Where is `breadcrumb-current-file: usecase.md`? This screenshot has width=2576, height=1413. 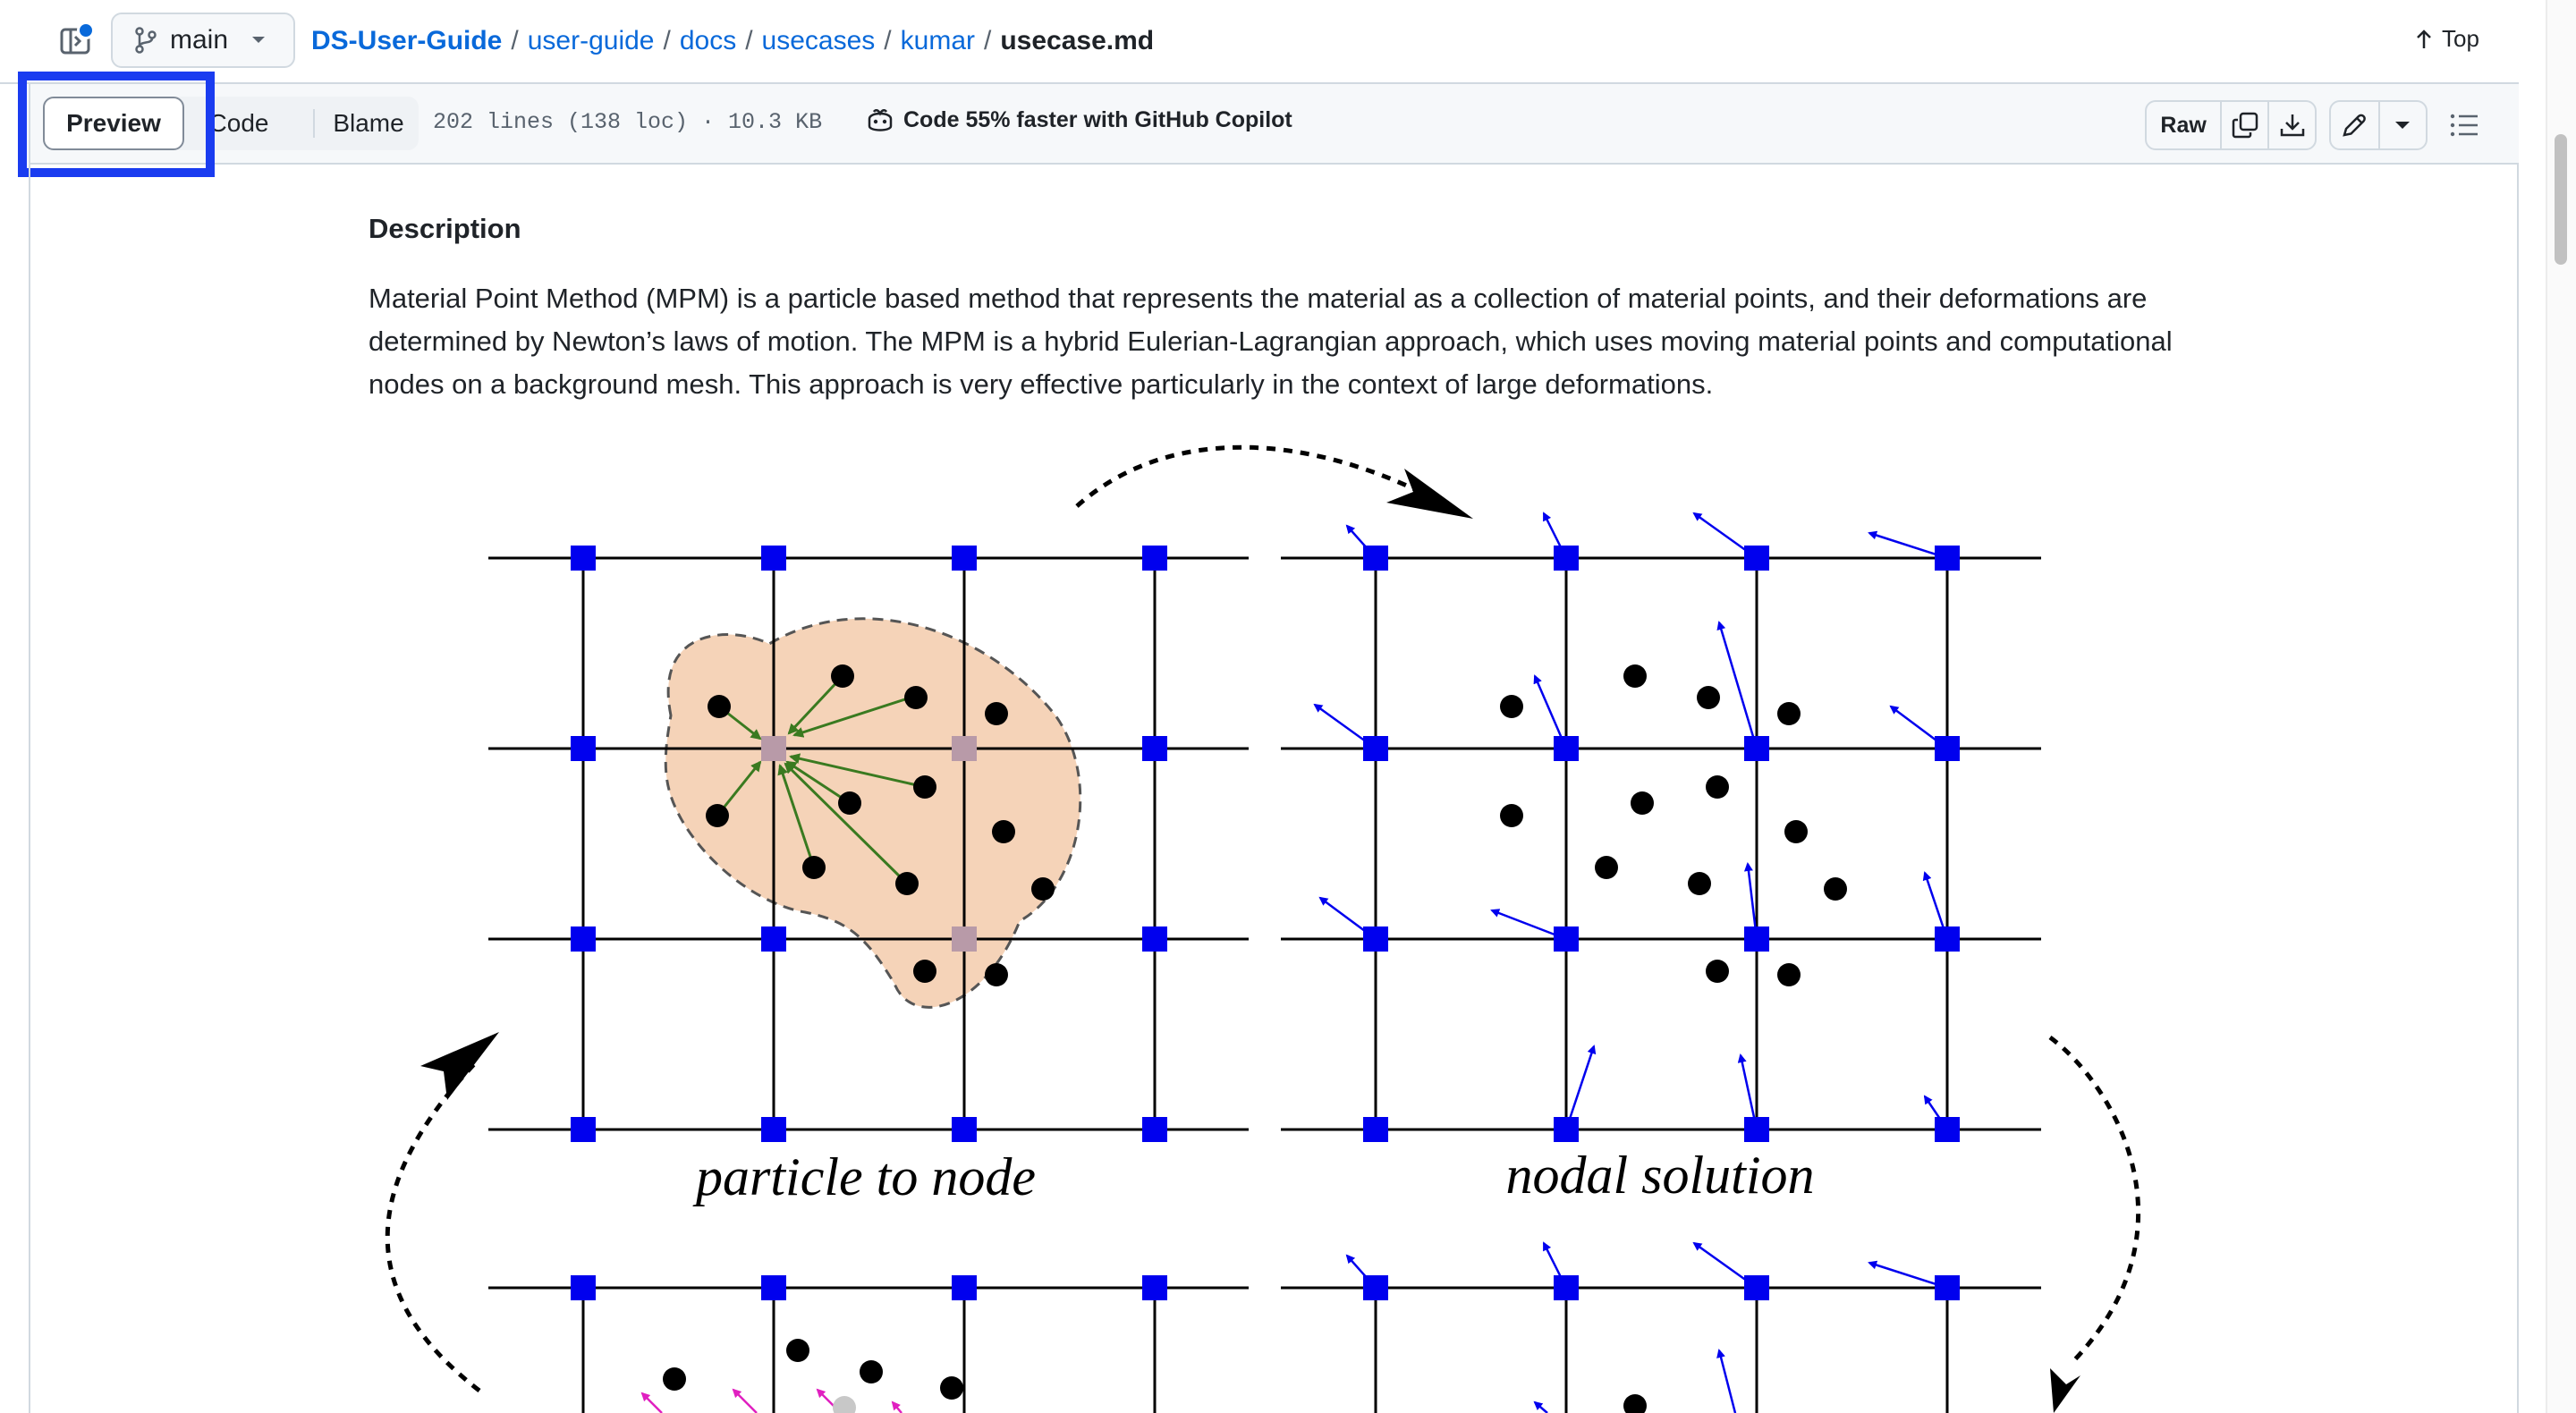 breadcrumb-current-file: usecase.md is located at coordinates (1077, 40).